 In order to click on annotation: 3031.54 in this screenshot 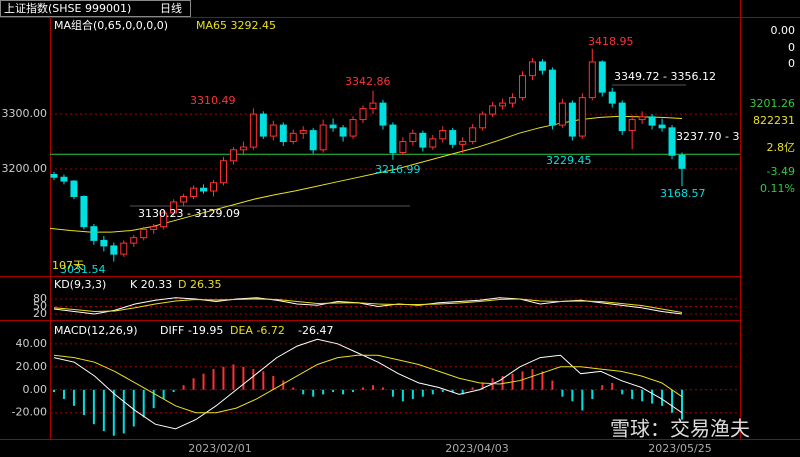, I will do `click(83, 269)`.